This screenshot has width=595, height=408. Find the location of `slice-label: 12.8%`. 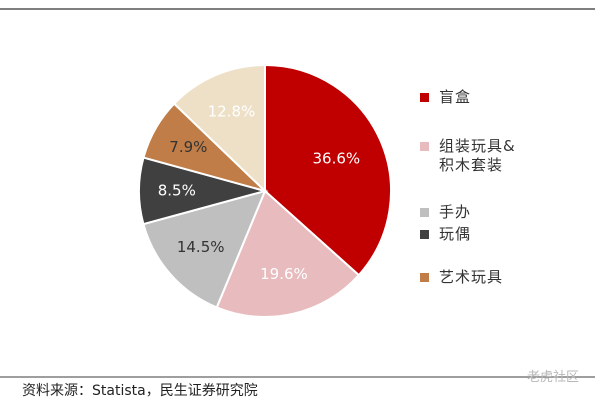

slice-label: 12.8% is located at coordinates (232, 112).